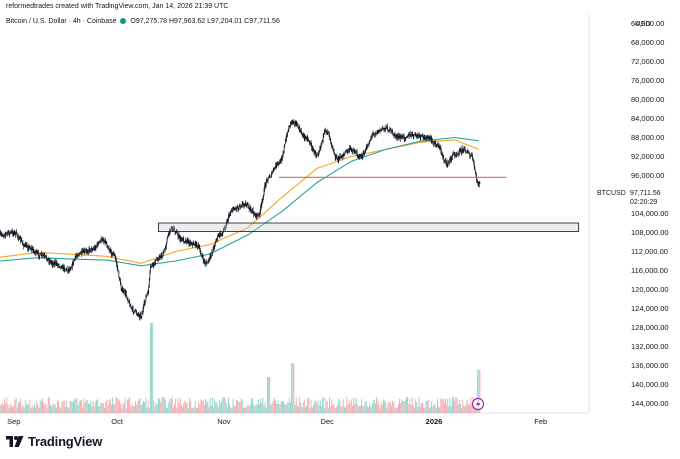  Describe the element at coordinates (478, 404) in the screenshot. I see `lightning-icon` at that location.